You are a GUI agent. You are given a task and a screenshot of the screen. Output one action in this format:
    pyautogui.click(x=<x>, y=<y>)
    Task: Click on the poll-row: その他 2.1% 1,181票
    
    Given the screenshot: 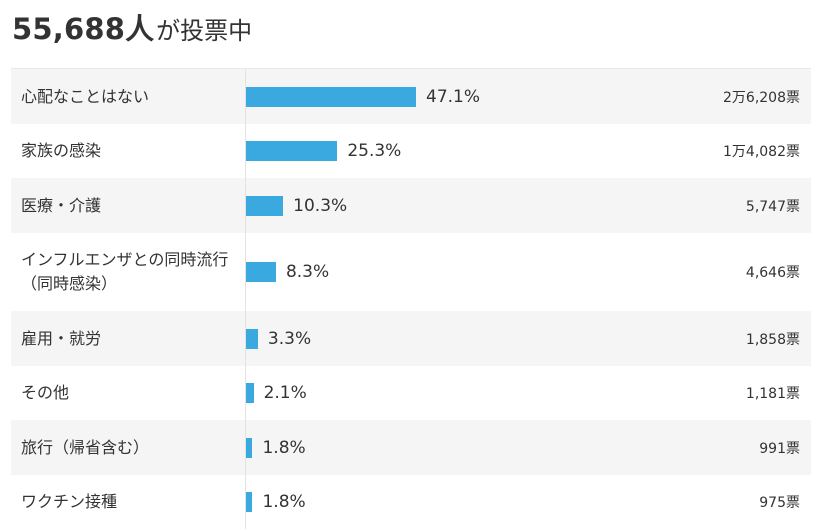 What is the action you would take?
    pyautogui.click(x=411, y=393)
    